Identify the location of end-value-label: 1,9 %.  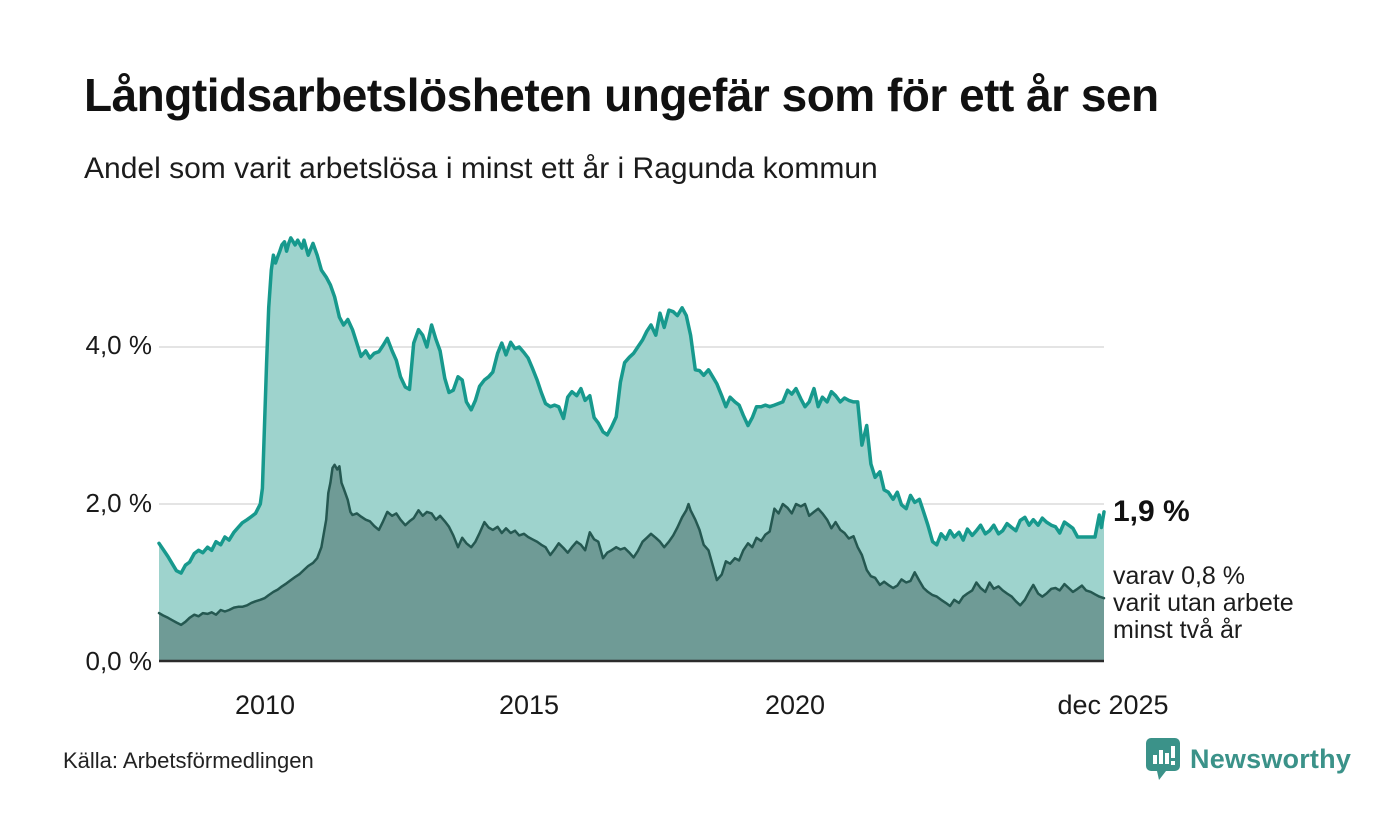
(1151, 511).